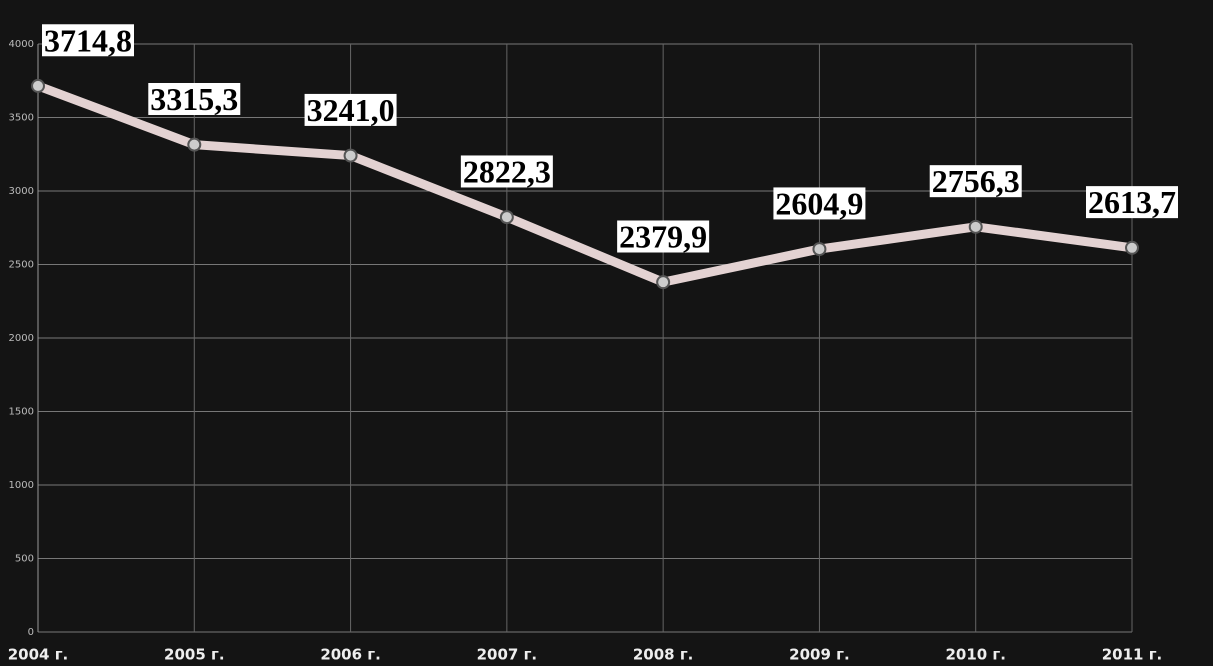 The height and width of the screenshot is (666, 1213). I want to click on value-label-group: 2604,9, so click(819, 203).